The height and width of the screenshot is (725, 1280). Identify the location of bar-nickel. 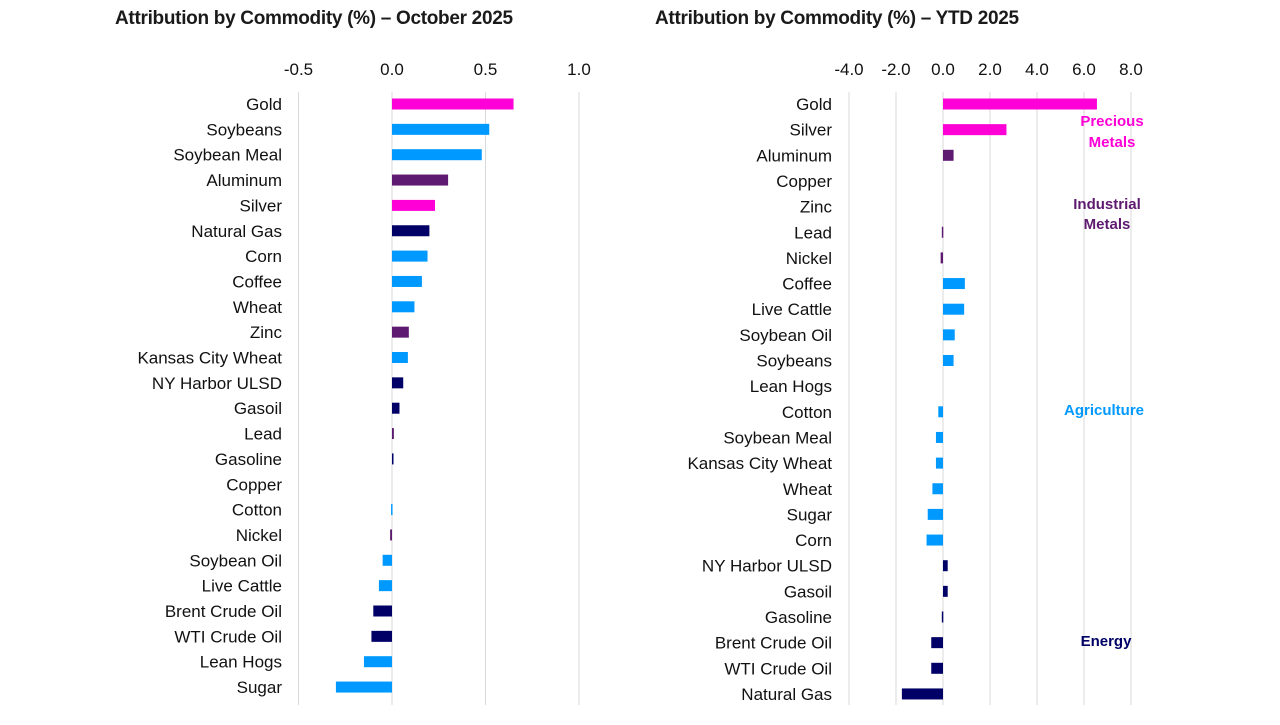
(391, 535).